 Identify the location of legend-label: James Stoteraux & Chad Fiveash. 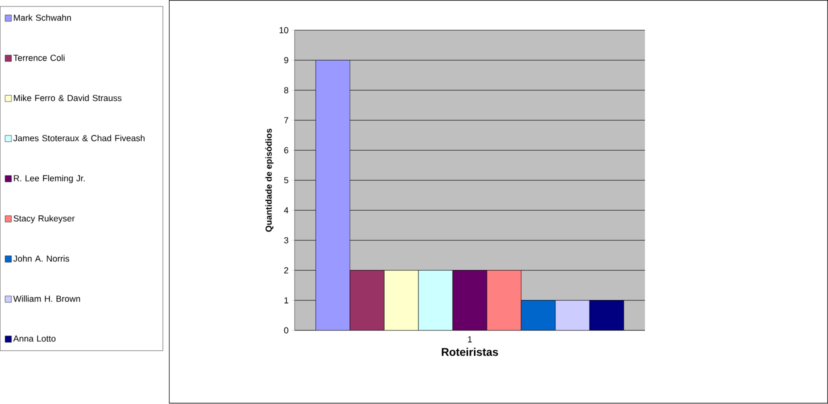
(79, 138).